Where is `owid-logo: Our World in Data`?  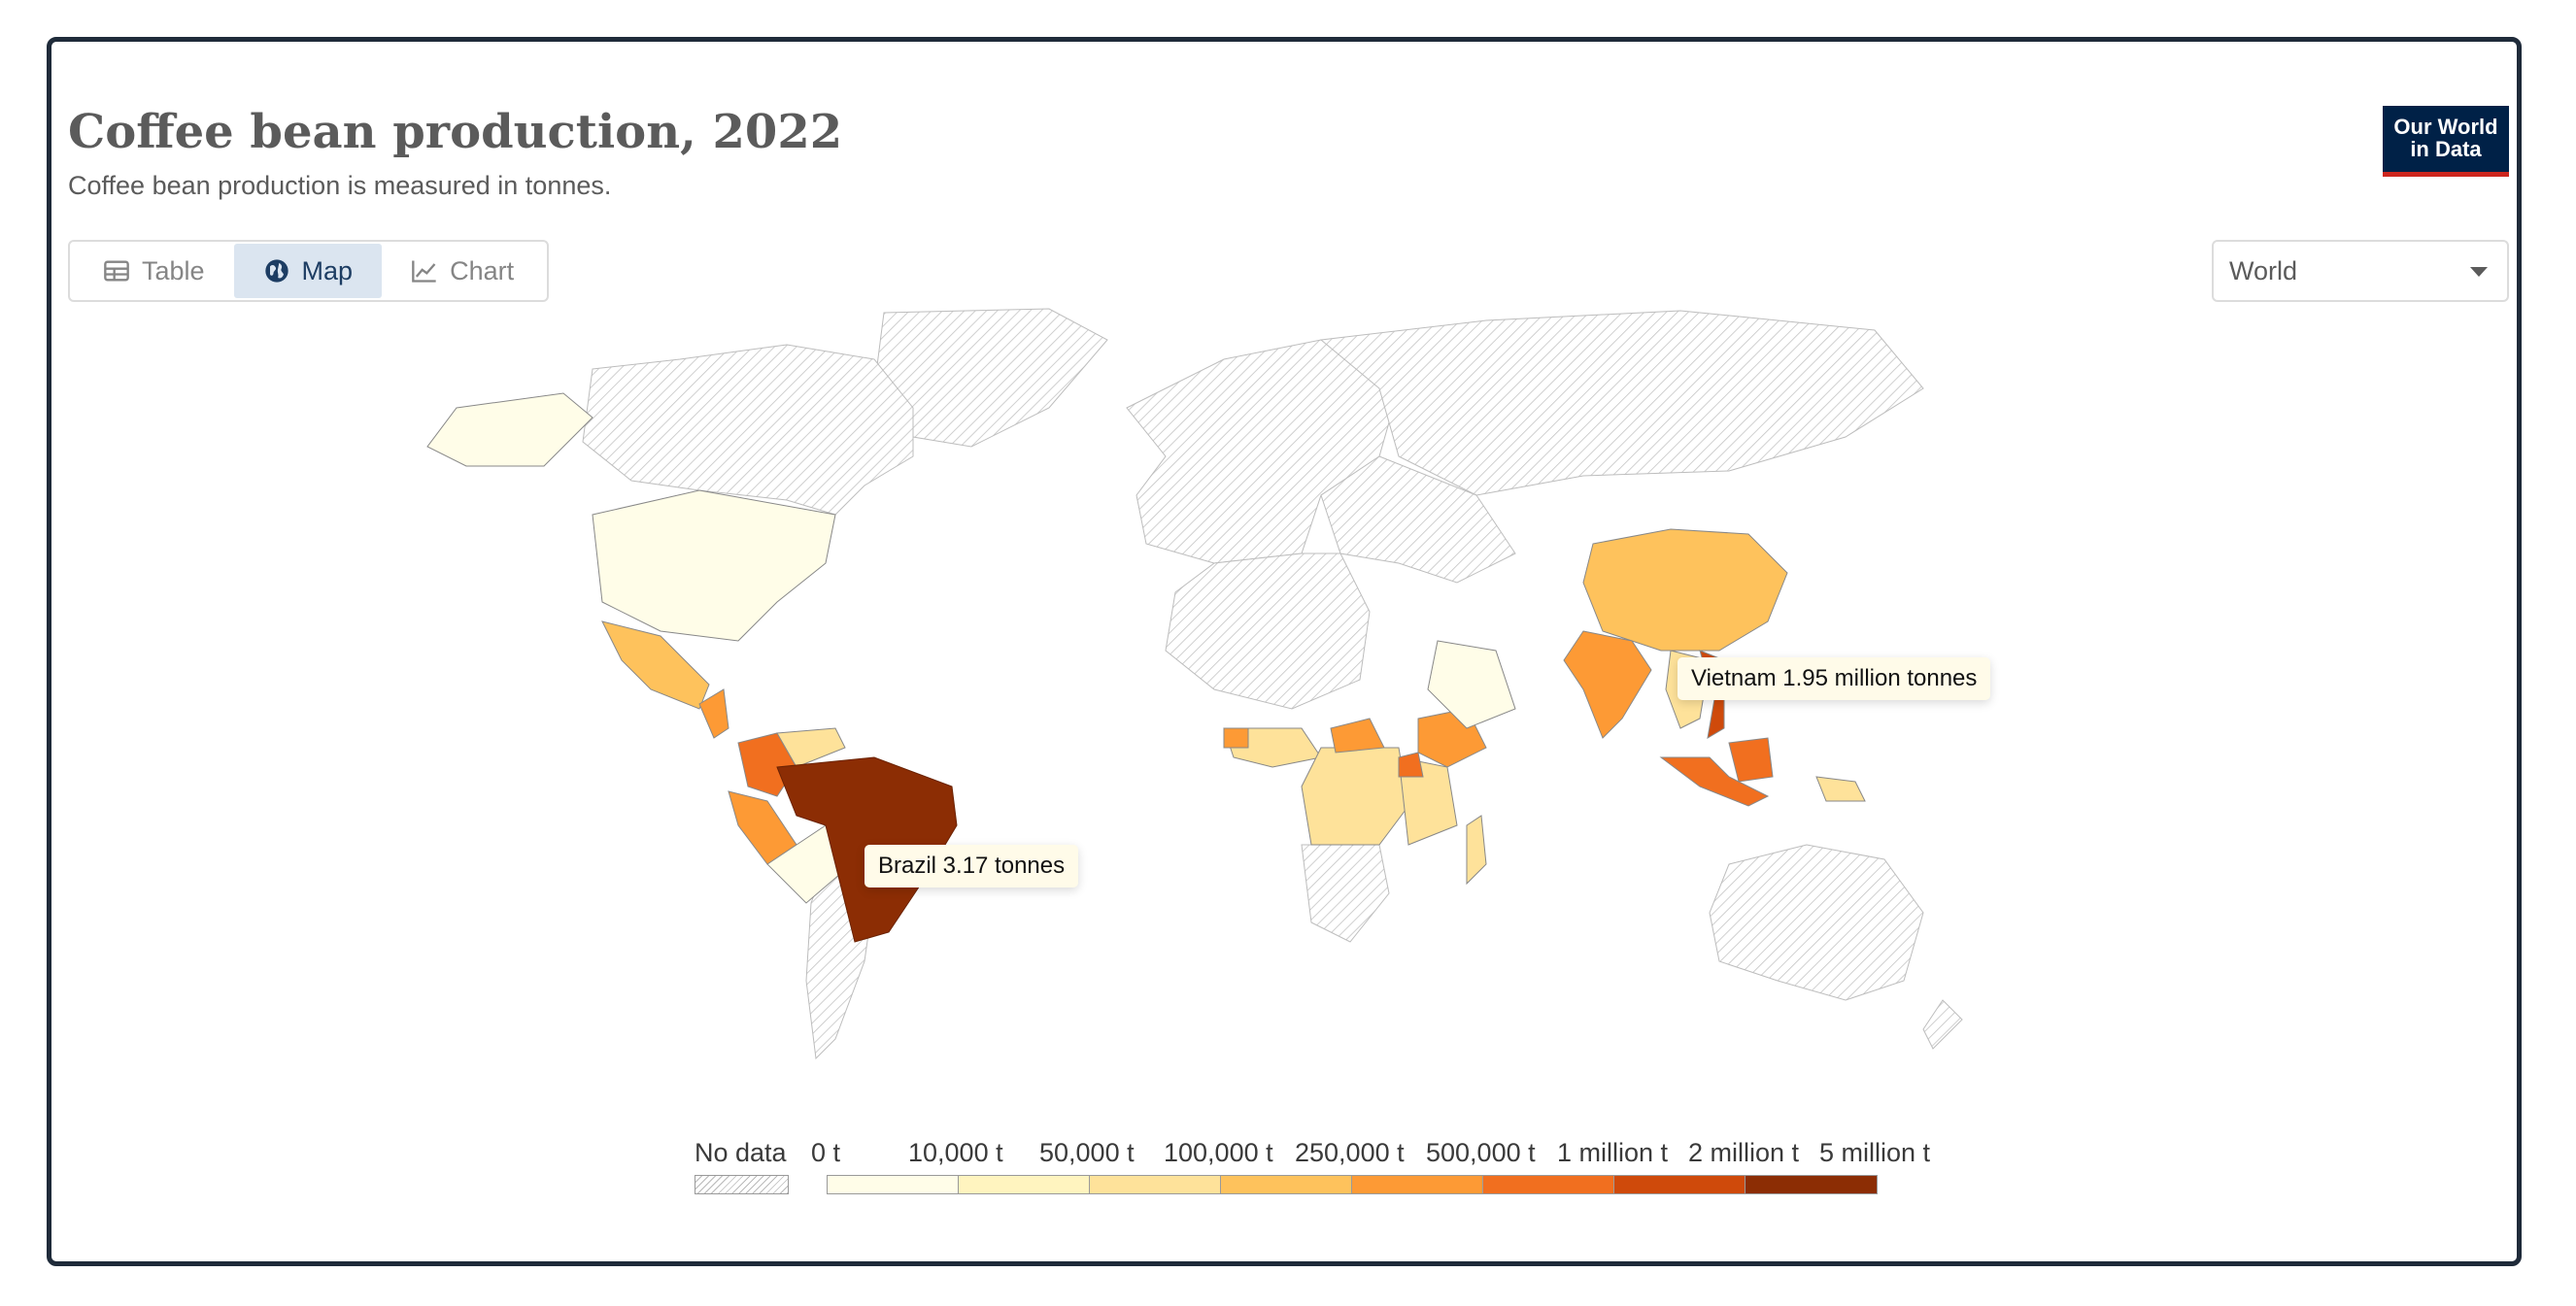 owid-logo: Our World in Data is located at coordinates (2446, 141).